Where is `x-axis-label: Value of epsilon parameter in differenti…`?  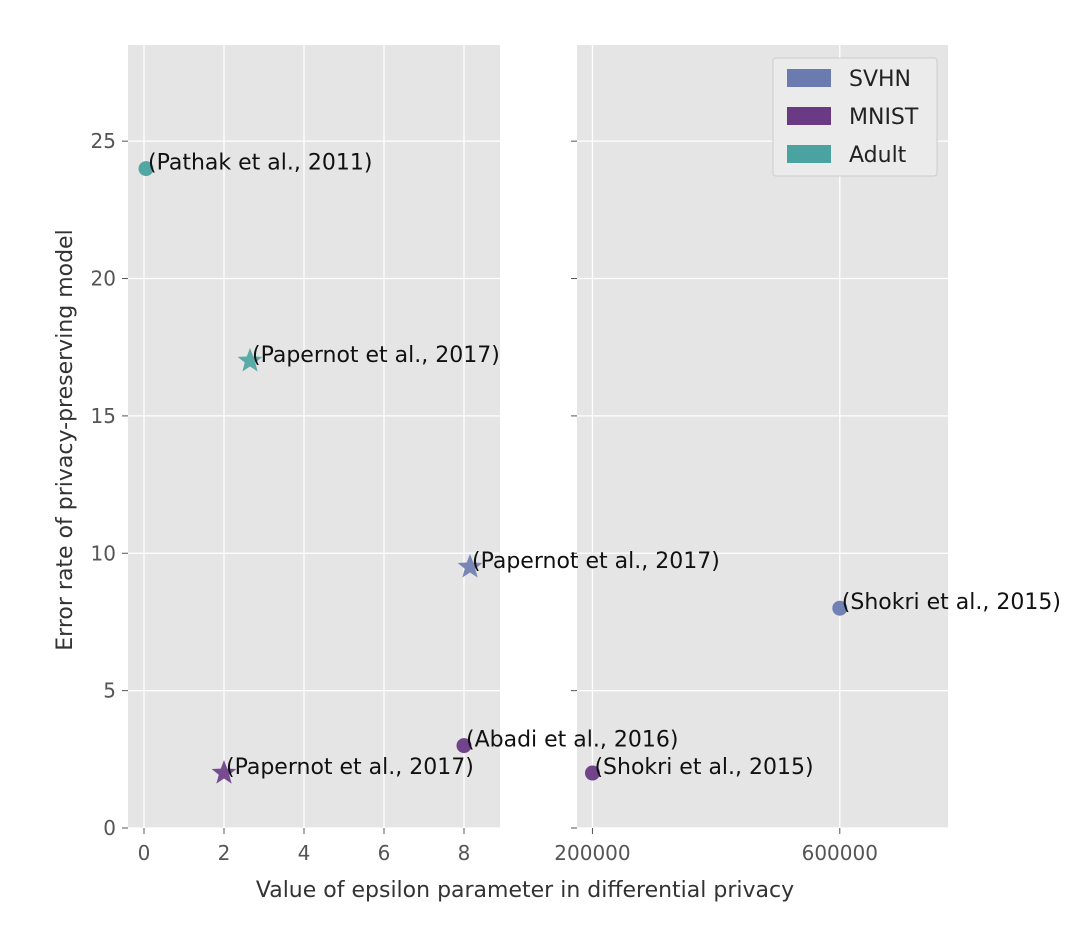 x-axis-label: Value of epsilon parameter in differenti… is located at coordinates (525, 890).